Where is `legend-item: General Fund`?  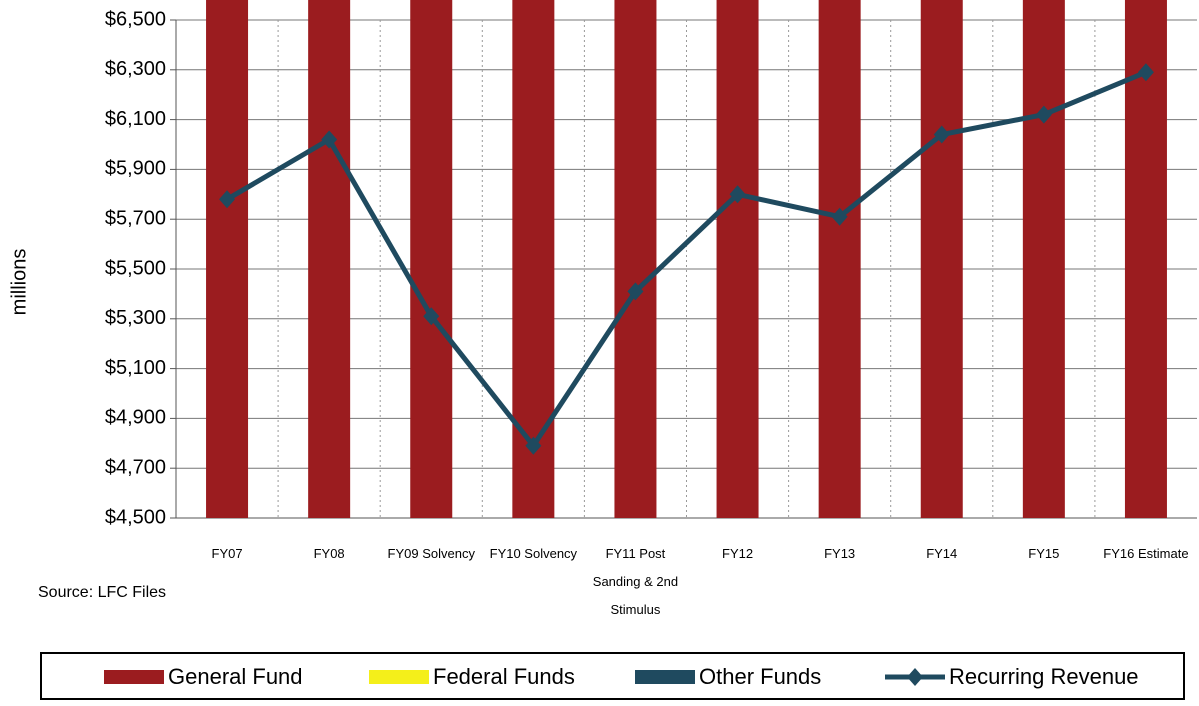 legend-item: General Fund is located at coordinates (203, 677).